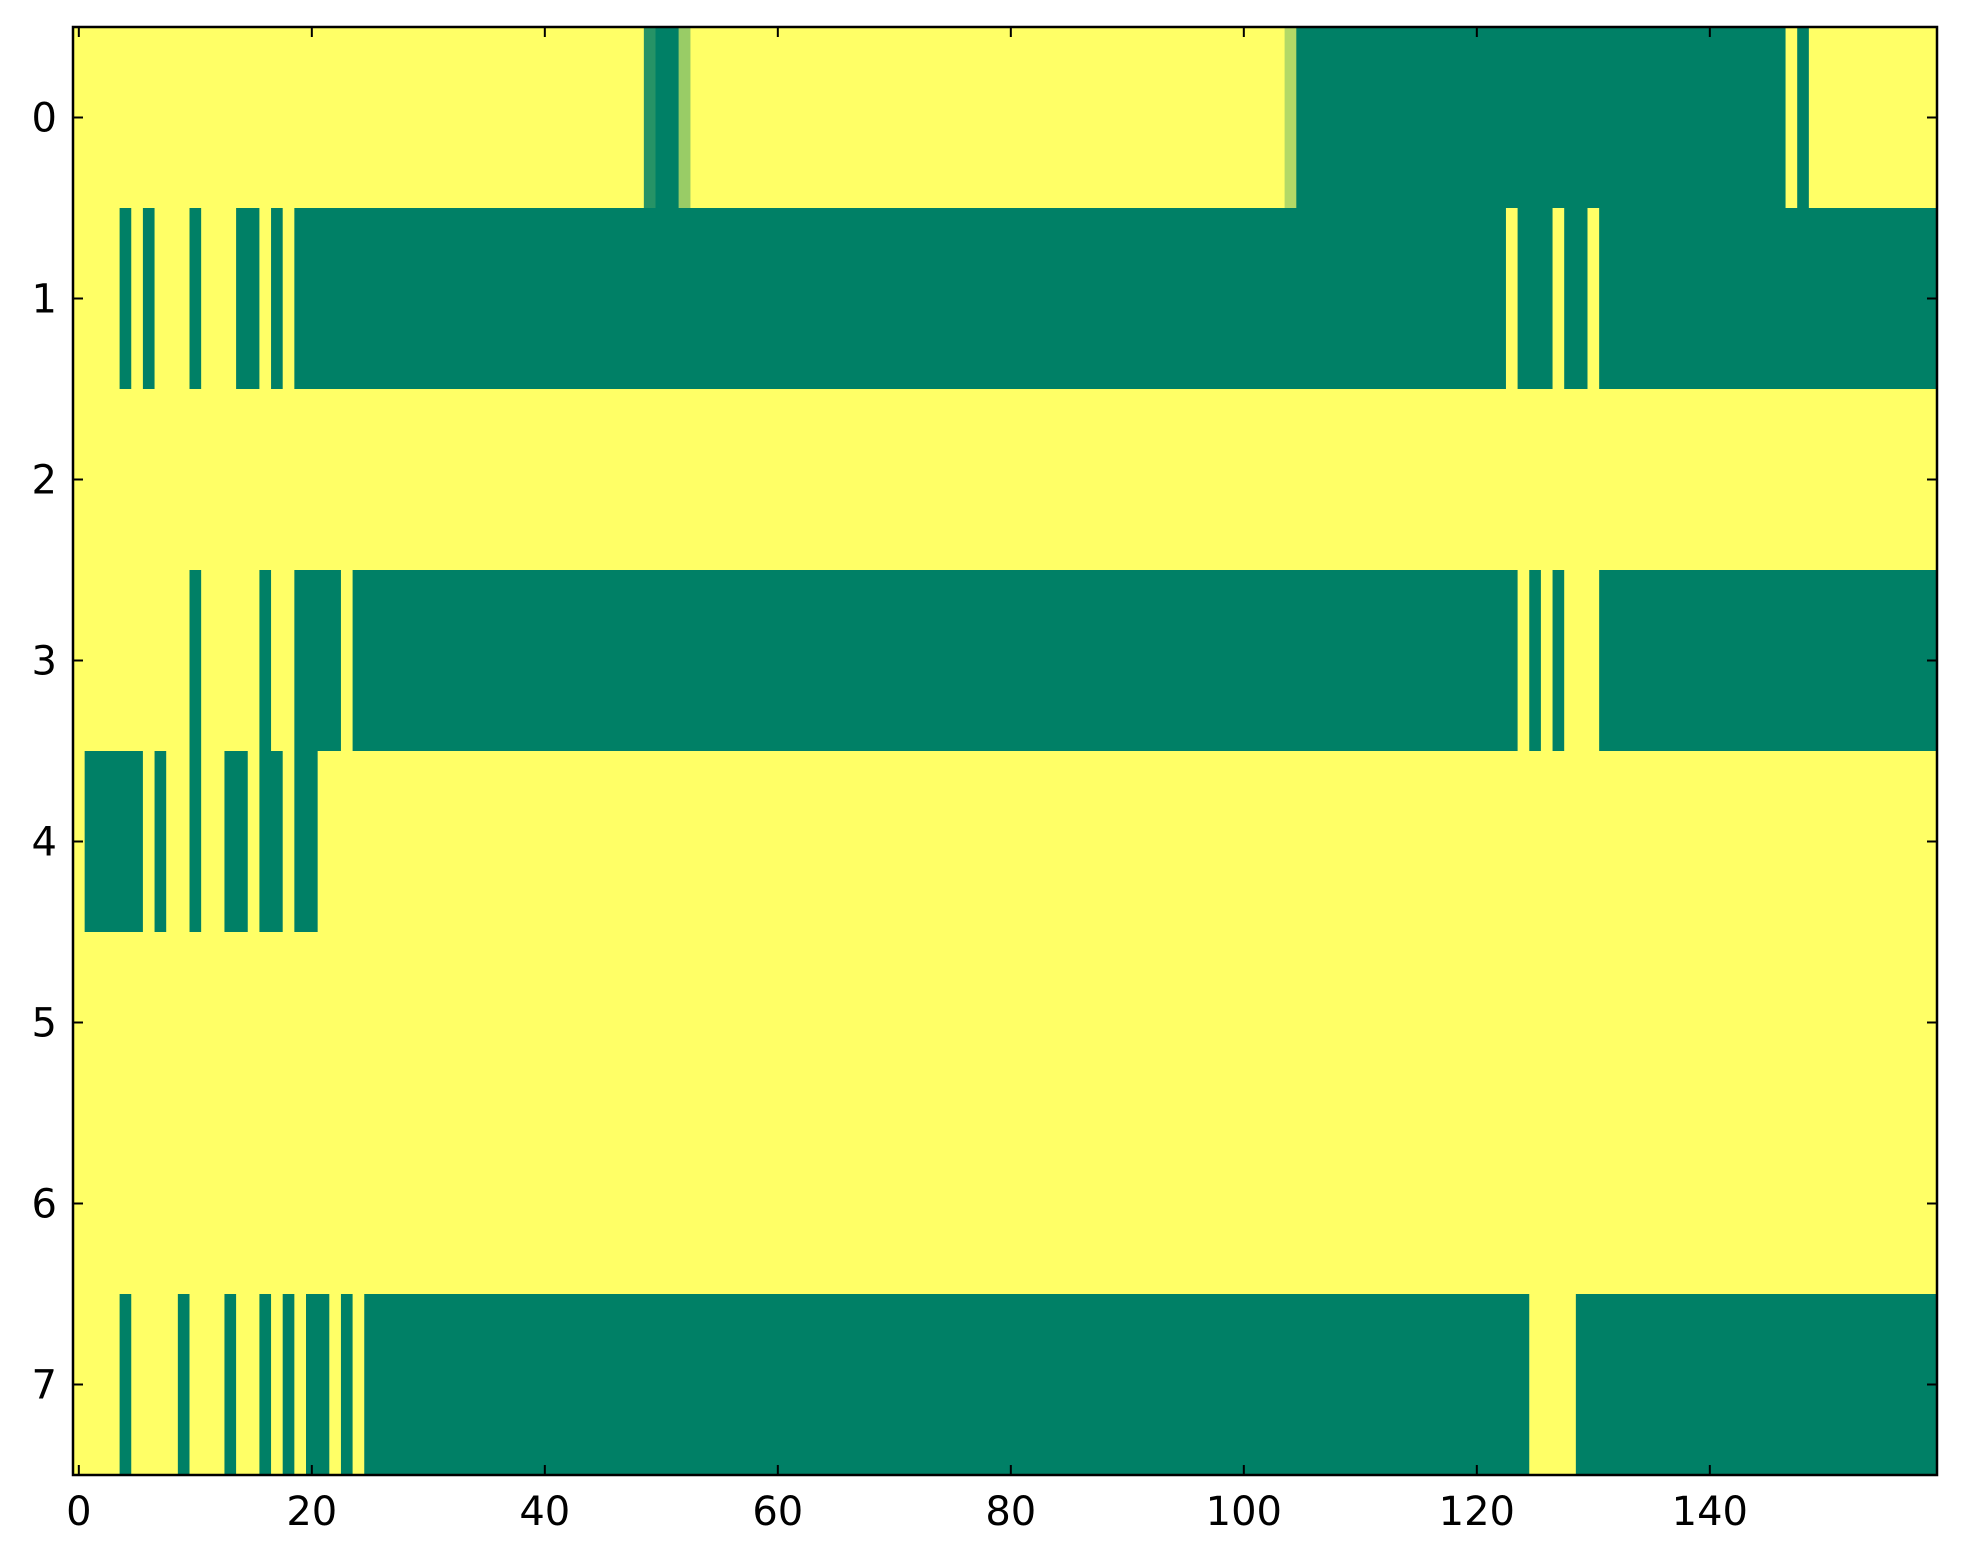  Describe the element at coordinates (78, 1512) in the screenshot. I see `x-tick-label: 0` at that location.